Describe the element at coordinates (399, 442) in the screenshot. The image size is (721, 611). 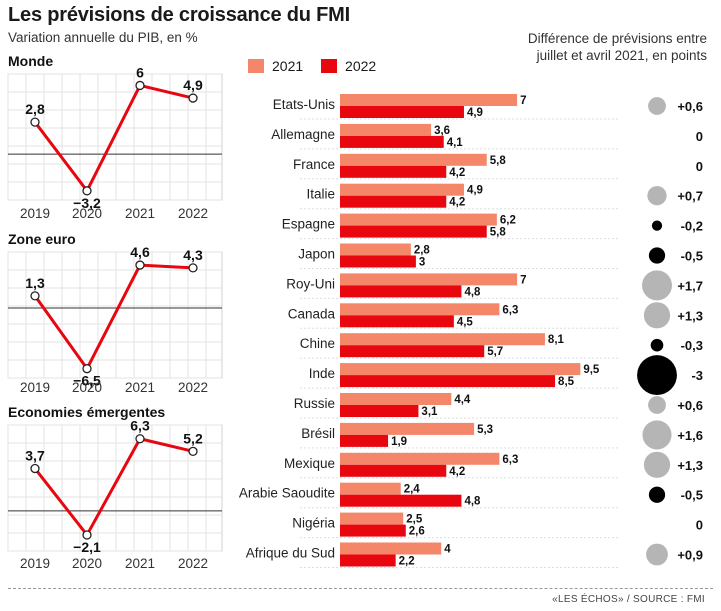
I see `bar-value-label-2022: 1,9` at that location.